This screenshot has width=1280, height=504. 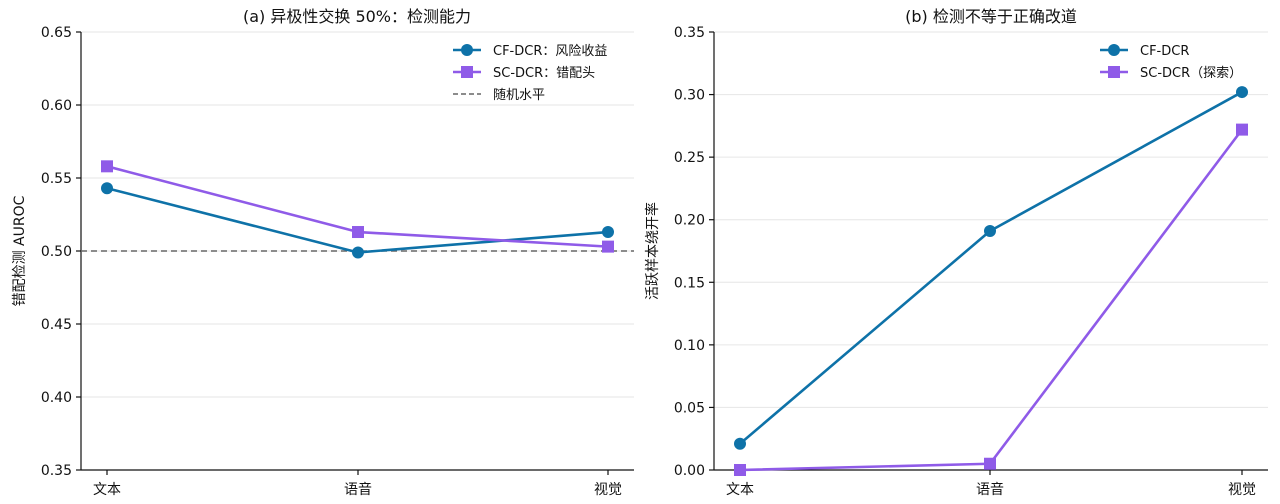 What do you see at coordinates (652, 251) in the screenshot?
I see `y-axis-label: 活跃样本绕开率` at bounding box center [652, 251].